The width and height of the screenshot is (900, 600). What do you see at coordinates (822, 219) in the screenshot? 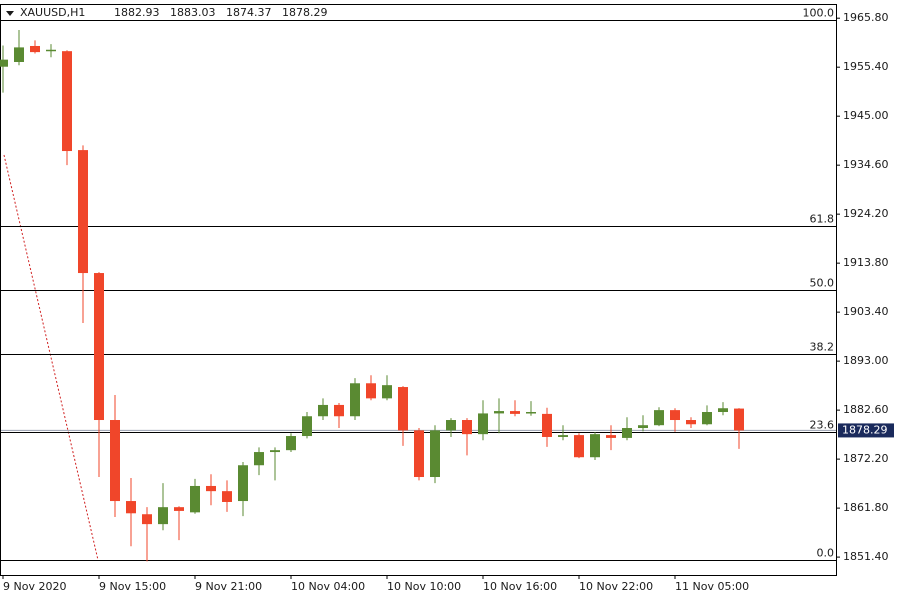
I see `fib-level-label: 61.8` at bounding box center [822, 219].